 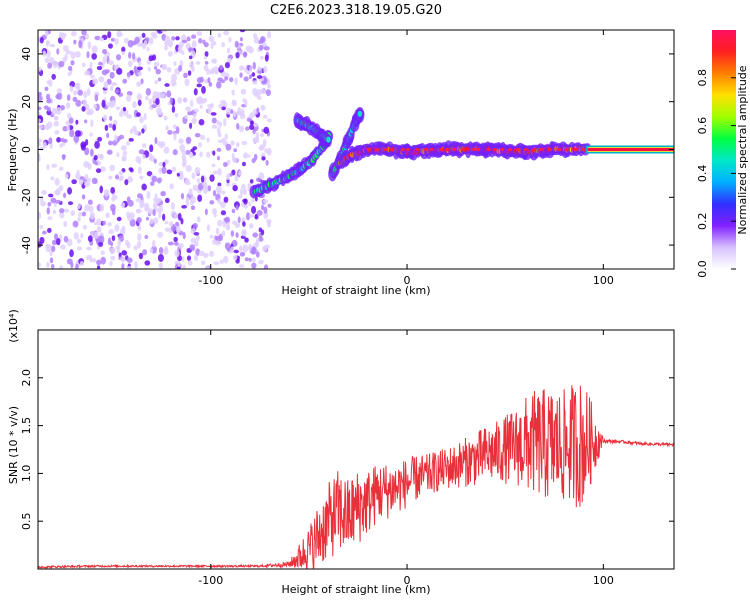 I want to click on spectrogram-ytick-label: 40, so click(x=26, y=54).